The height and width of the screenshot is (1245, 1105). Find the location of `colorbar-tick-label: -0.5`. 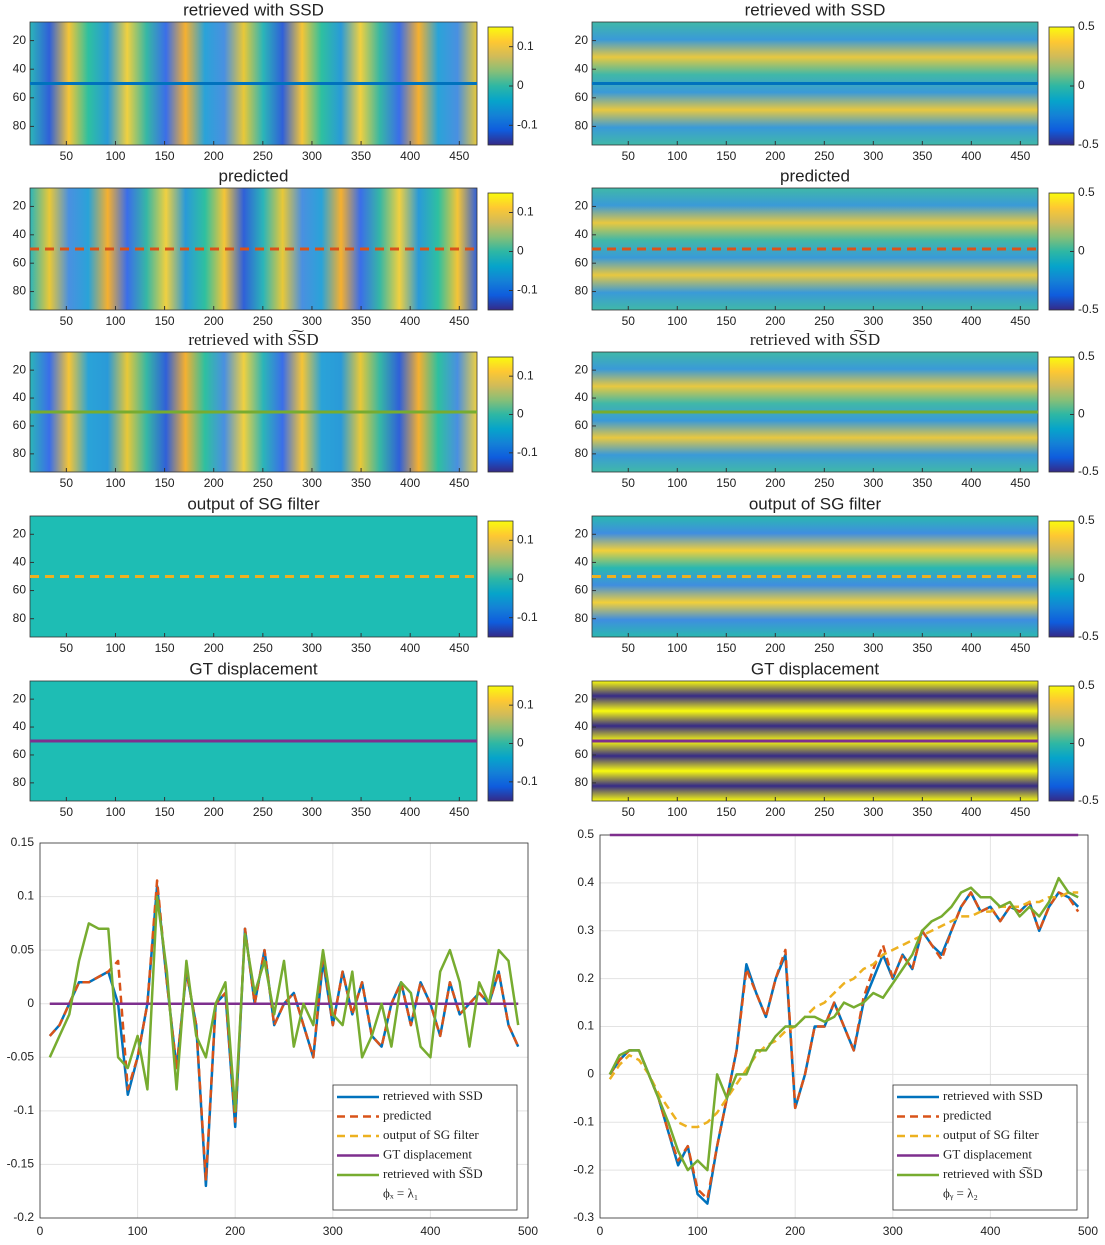

colorbar-tick-label: -0.5 is located at coordinates (1088, 471).